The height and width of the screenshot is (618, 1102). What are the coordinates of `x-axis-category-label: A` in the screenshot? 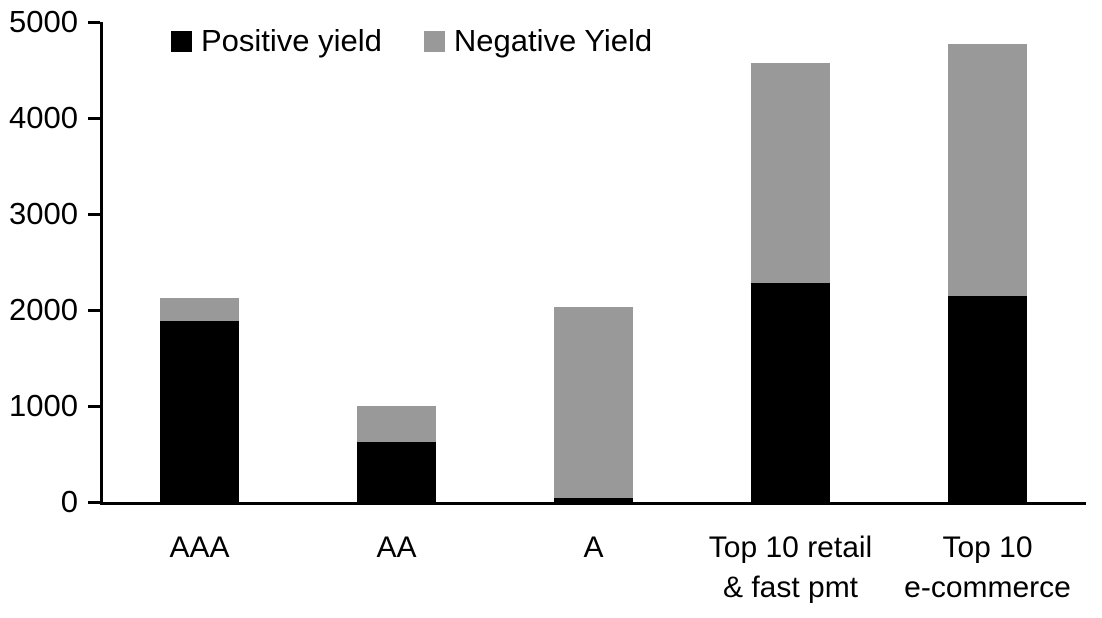 It's located at (594, 548).